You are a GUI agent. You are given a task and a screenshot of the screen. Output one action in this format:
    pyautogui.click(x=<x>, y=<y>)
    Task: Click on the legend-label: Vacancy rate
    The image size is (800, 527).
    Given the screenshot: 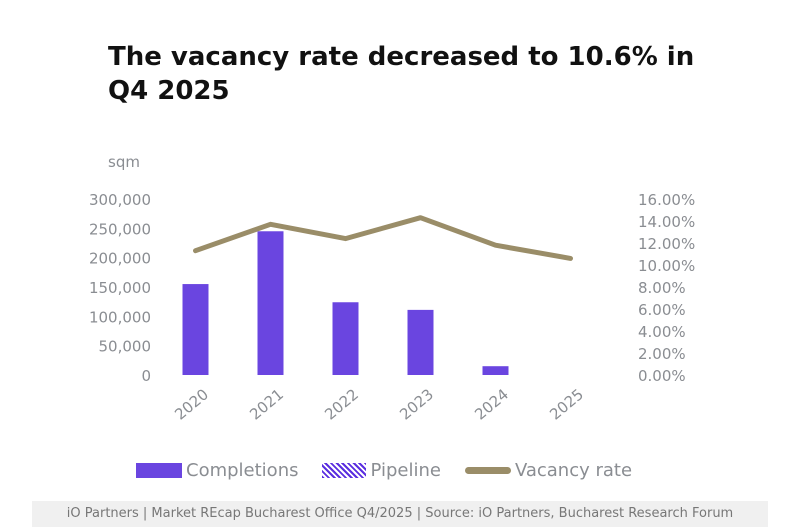 What is the action you would take?
    pyautogui.click(x=573, y=470)
    